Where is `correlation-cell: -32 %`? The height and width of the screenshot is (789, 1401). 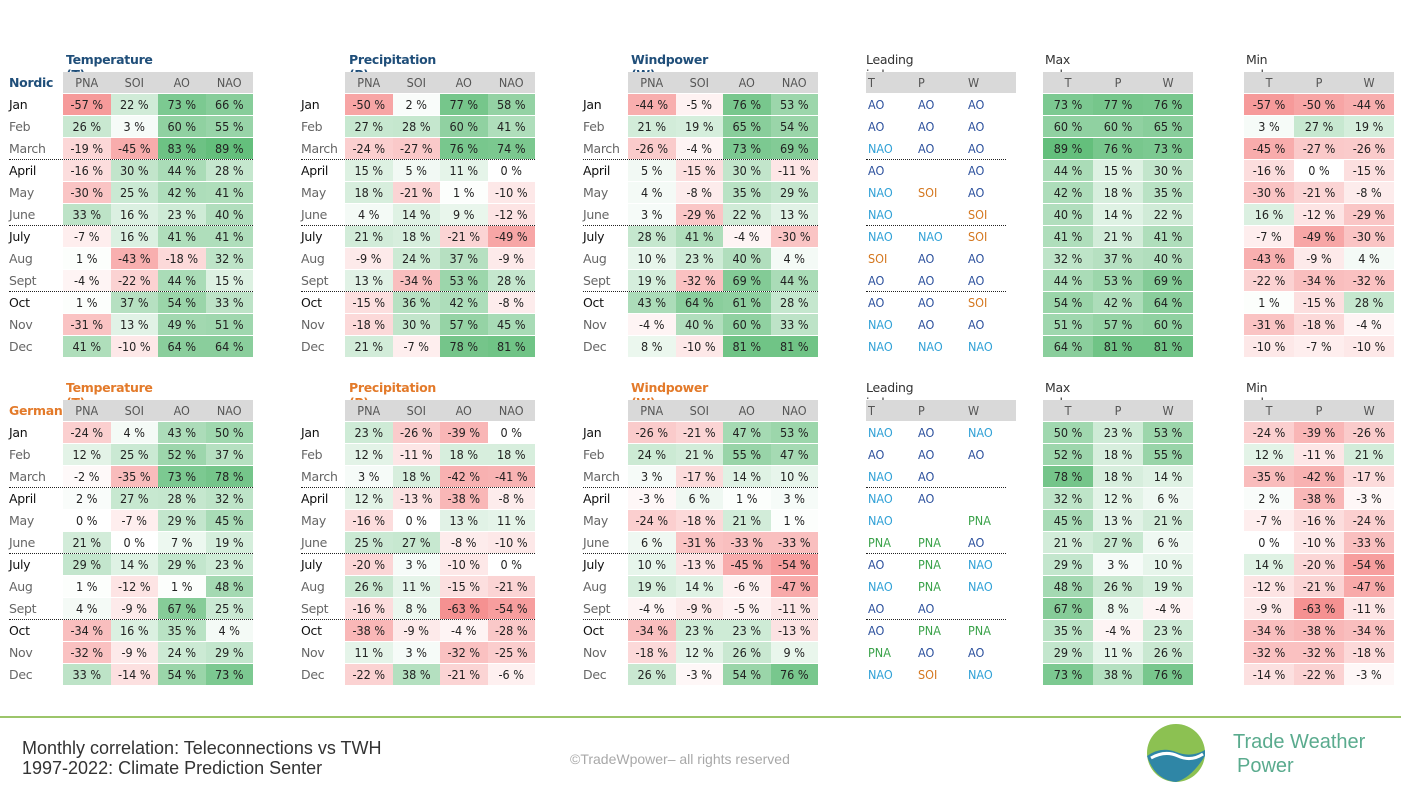 correlation-cell: -32 % is located at coordinates (699, 280).